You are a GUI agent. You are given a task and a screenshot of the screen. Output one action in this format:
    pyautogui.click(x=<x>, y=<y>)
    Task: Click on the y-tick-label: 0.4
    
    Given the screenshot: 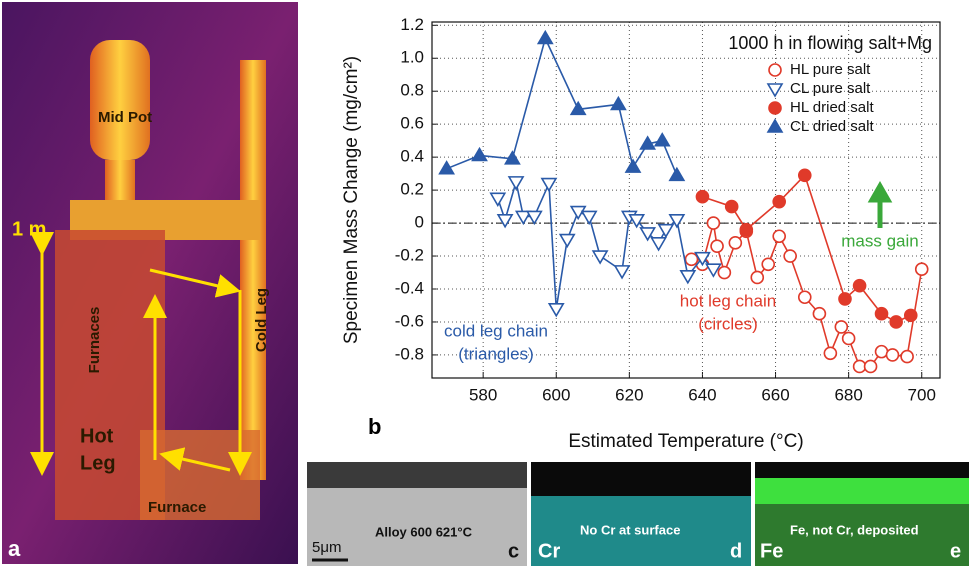 What is the action you would take?
    pyautogui.click(x=412, y=156)
    